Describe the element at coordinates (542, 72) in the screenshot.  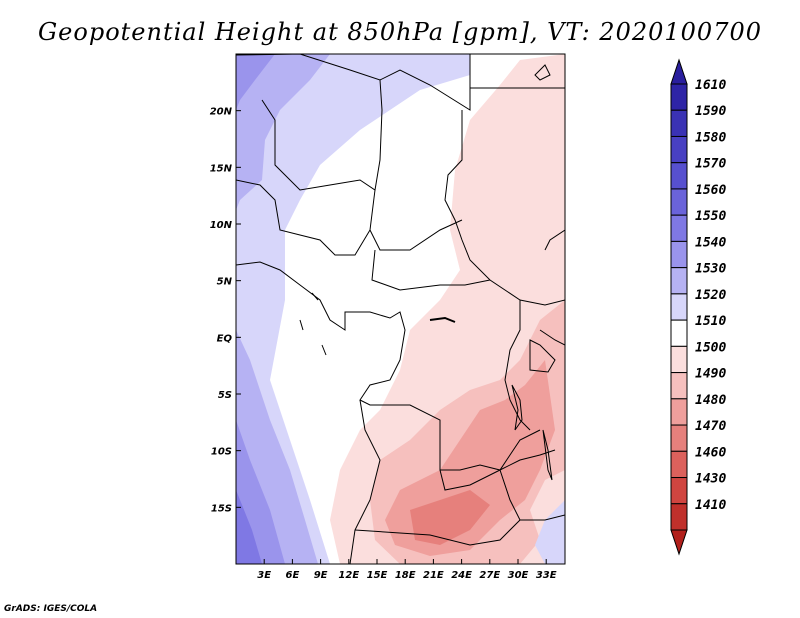
I see `coast-red-sea` at that location.